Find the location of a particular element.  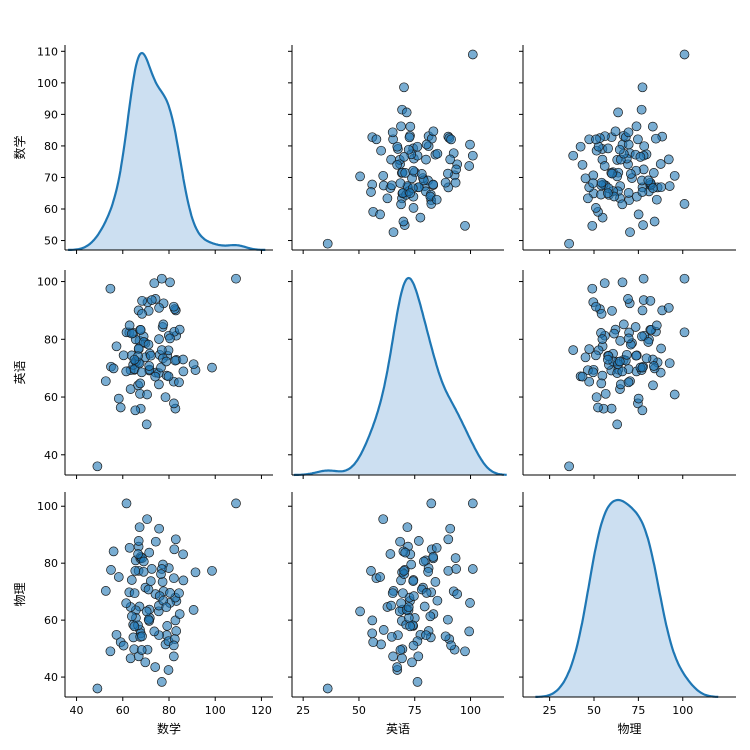

x-tick-label: 60 is located at coordinates (123, 710).